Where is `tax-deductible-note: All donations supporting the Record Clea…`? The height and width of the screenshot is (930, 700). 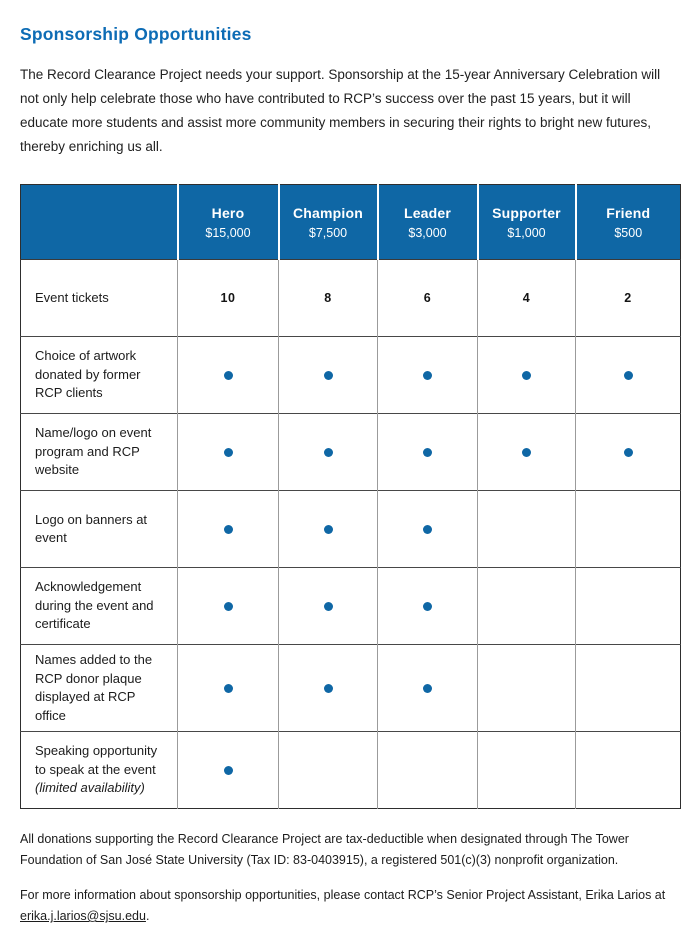 tax-deductible-note: All donations supporting the Record Clea… is located at coordinates (324, 849).